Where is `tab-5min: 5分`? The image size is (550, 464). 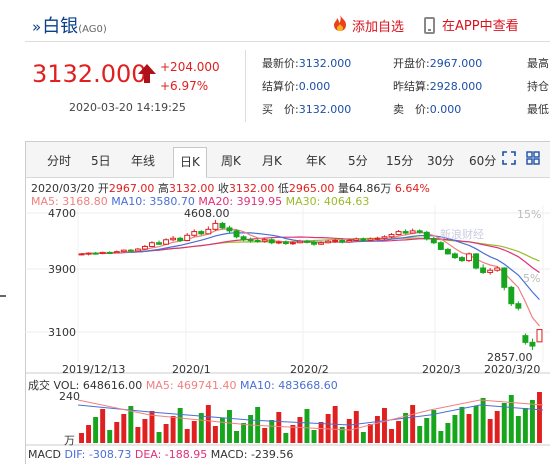
tab-5min: 5分 is located at coordinates (358, 161).